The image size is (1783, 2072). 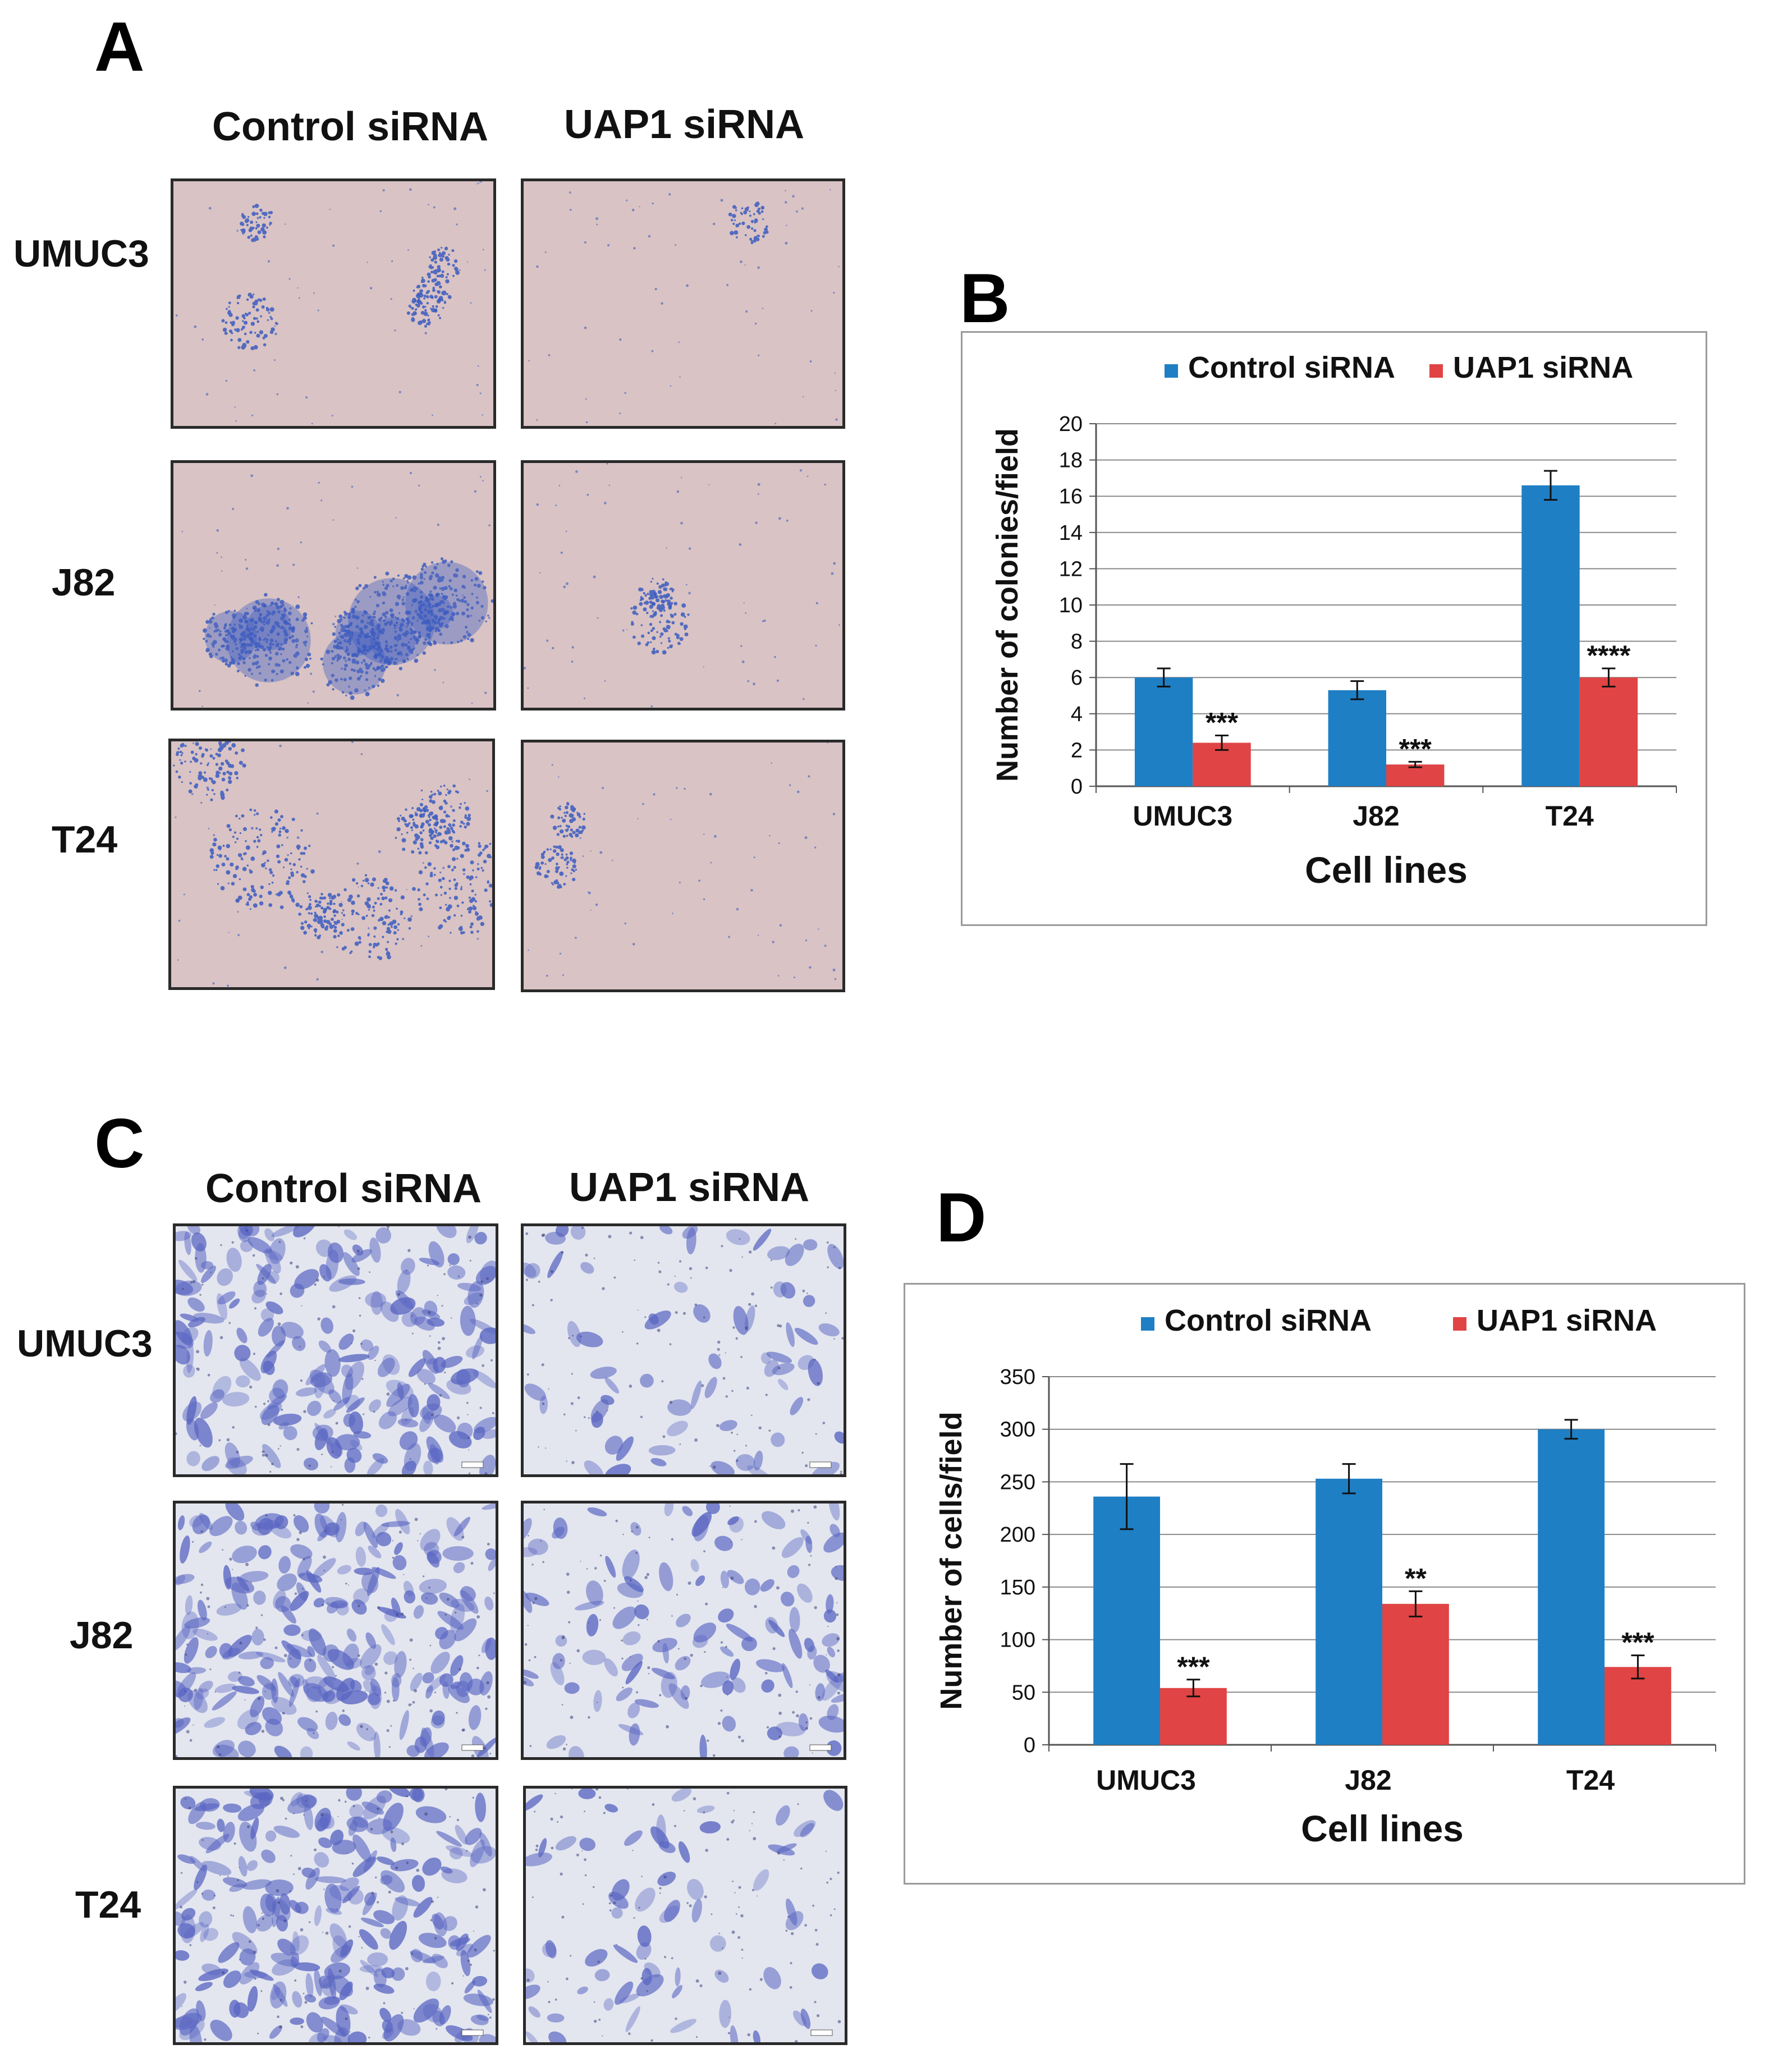 What do you see at coordinates (1193, 1717) in the screenshot?
I see `bar-uap1-umuc3` at bounding box center [1193, 1717].